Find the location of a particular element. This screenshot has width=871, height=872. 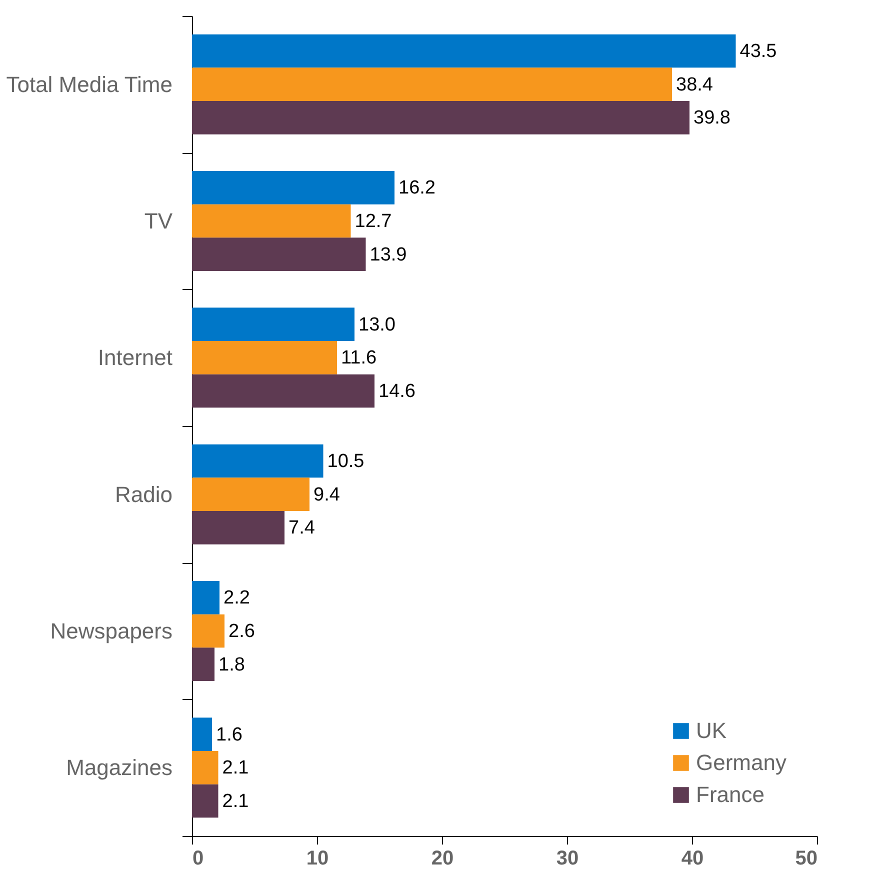

x-tick-label: 10 is located at coordinates (317, 859).